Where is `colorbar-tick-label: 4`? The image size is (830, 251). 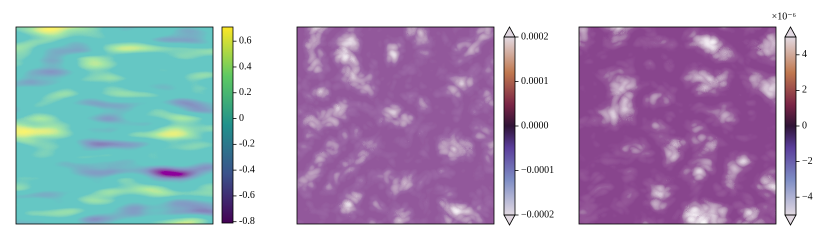 colorbar-tick-label: 4 is located at coordinates (804, 54).